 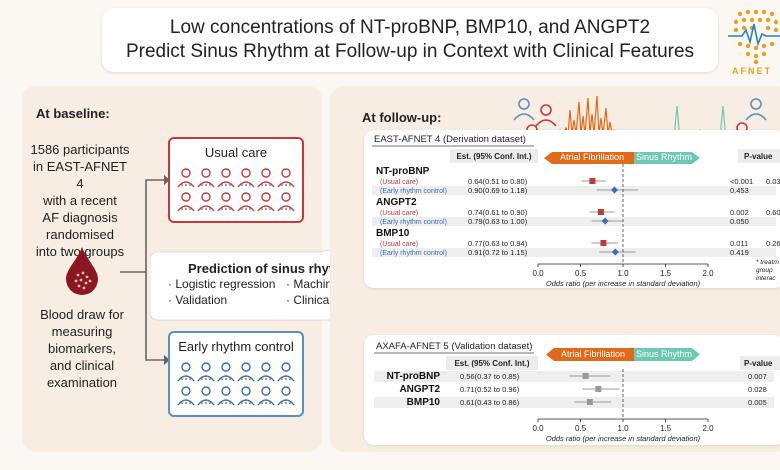 I want to click on x-tick-label: 0.0, so click(x=538, y=428).